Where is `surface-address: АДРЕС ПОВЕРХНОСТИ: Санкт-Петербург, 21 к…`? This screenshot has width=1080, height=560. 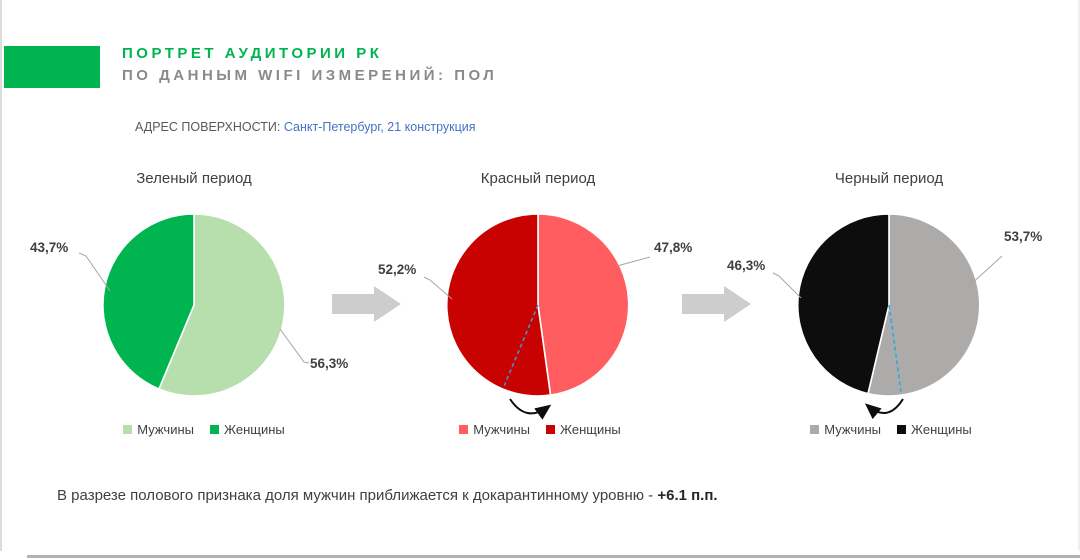 surface-address: АДРЕС ПОВЕРХНОСТИ: Санкт-Петербург, 21 к… is located at coordinates (305, 127).